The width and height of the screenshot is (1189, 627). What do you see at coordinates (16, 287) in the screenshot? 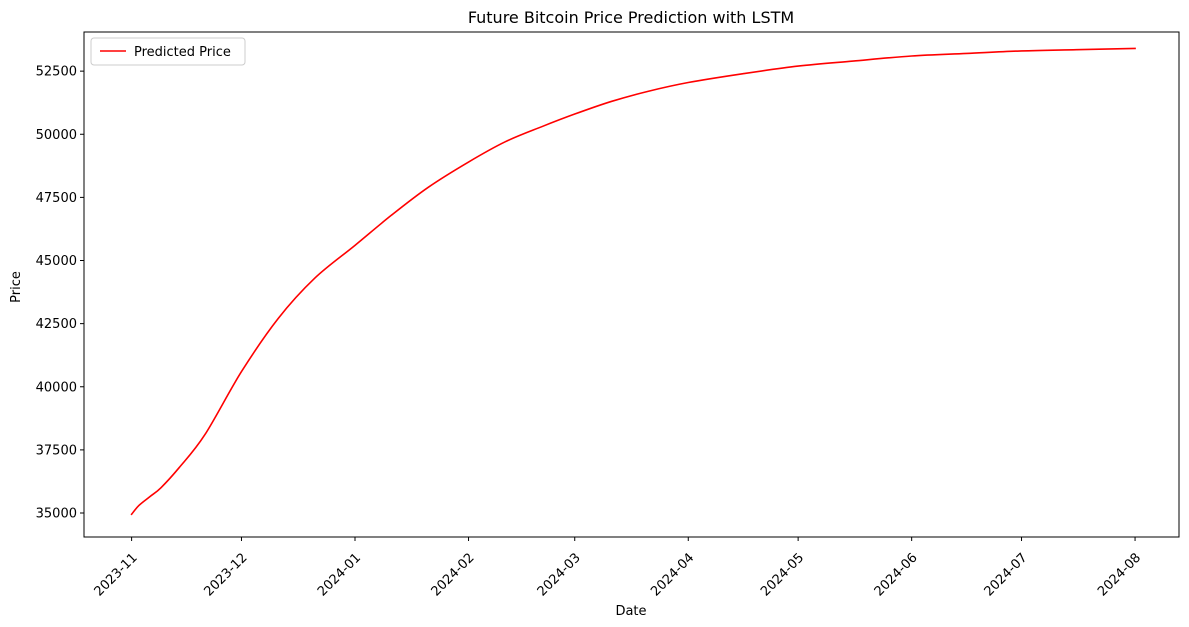
I see `y-axis-label: Price` at bounding box center [16, 287].